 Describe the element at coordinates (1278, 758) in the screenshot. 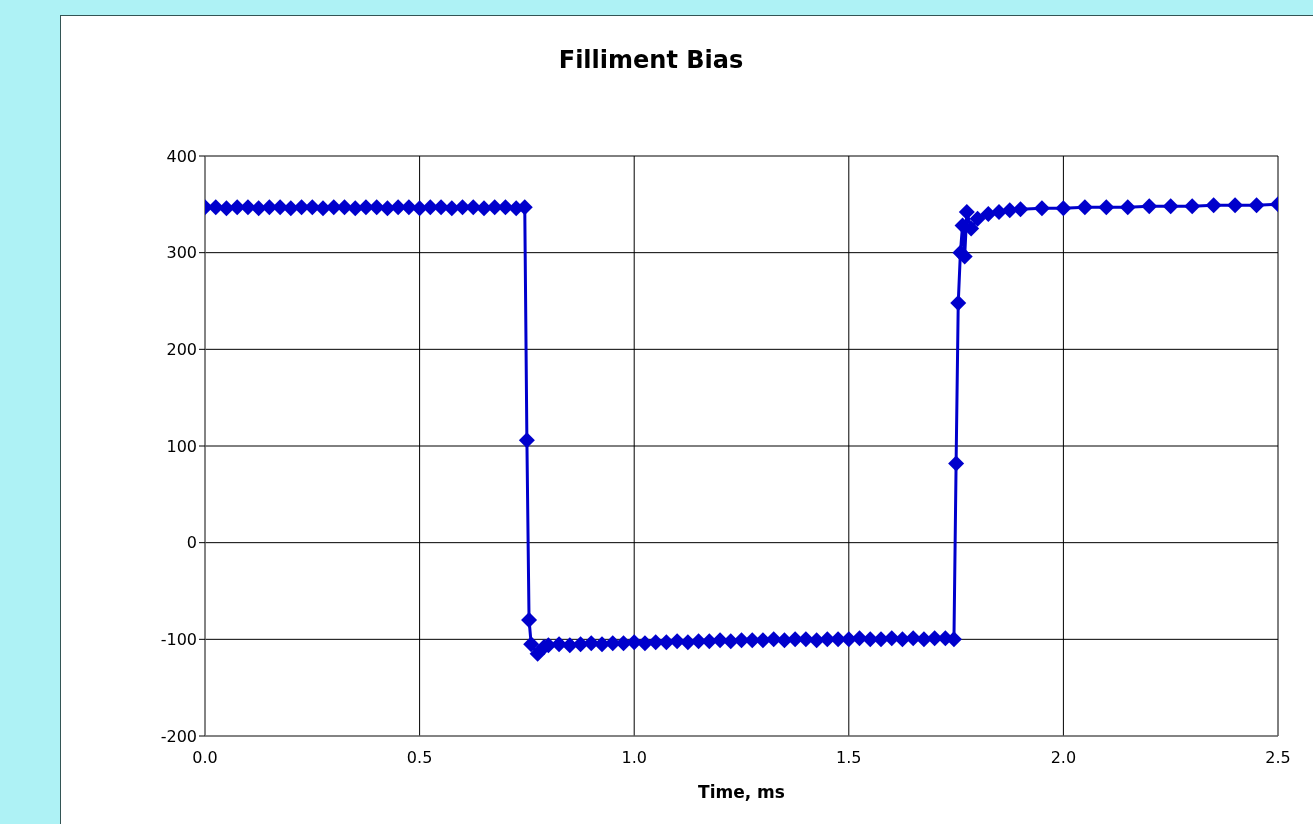

I see `x-tick-label: 2.5` at that location.